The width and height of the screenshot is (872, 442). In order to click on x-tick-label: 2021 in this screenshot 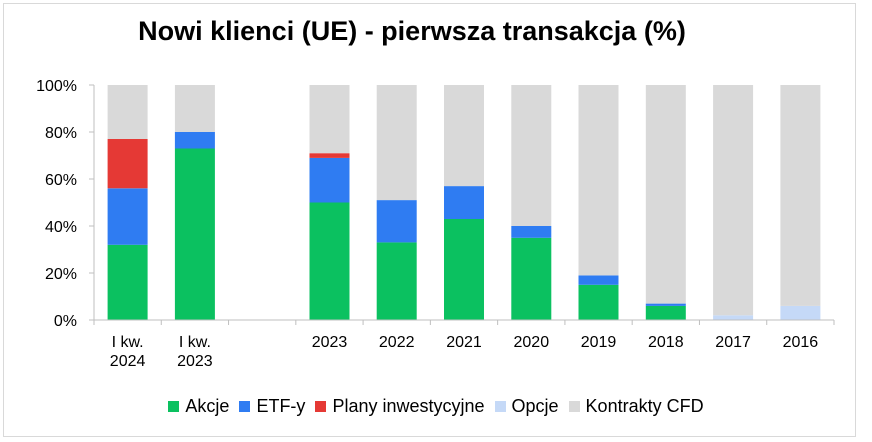, I will do `click(464, 342)`.